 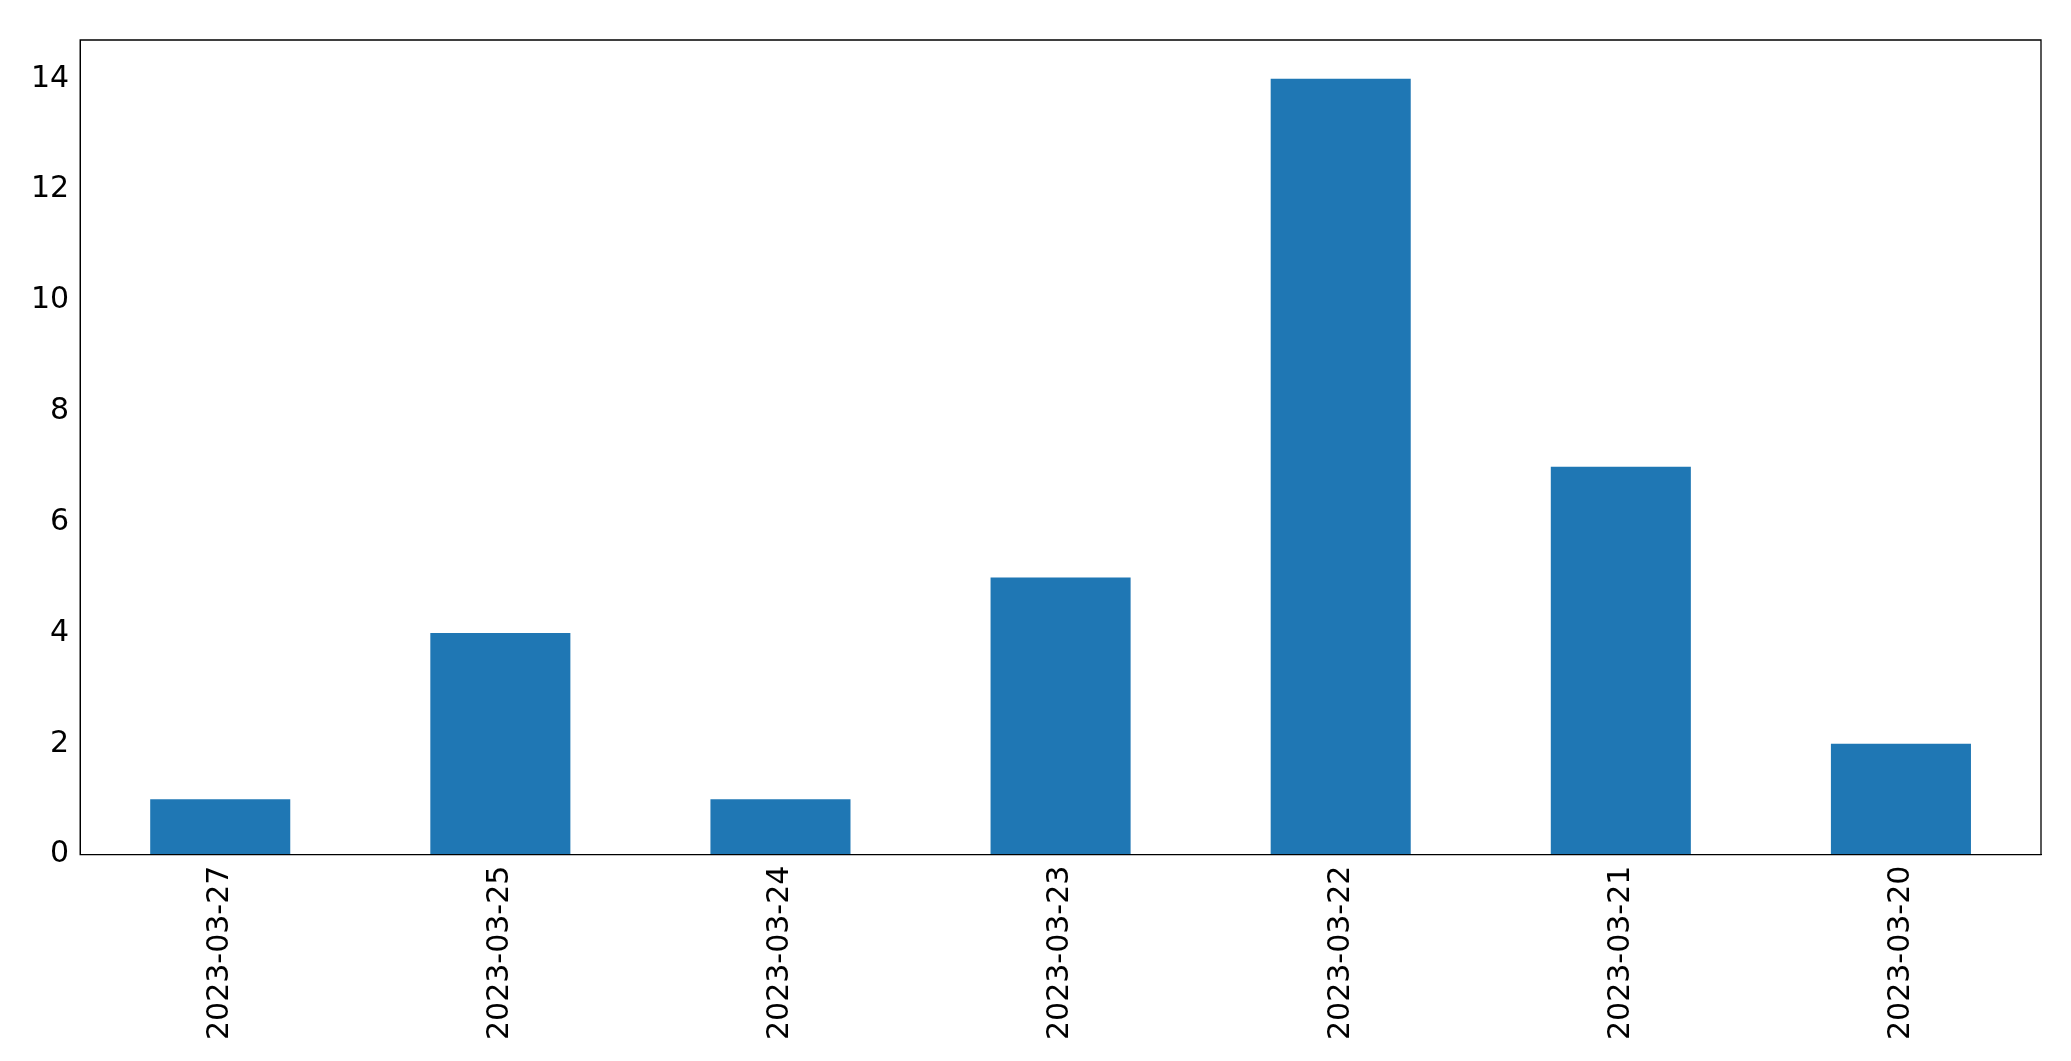 I want to click on x-tick-label: 2023-03-25, so click(x=498, y=953).